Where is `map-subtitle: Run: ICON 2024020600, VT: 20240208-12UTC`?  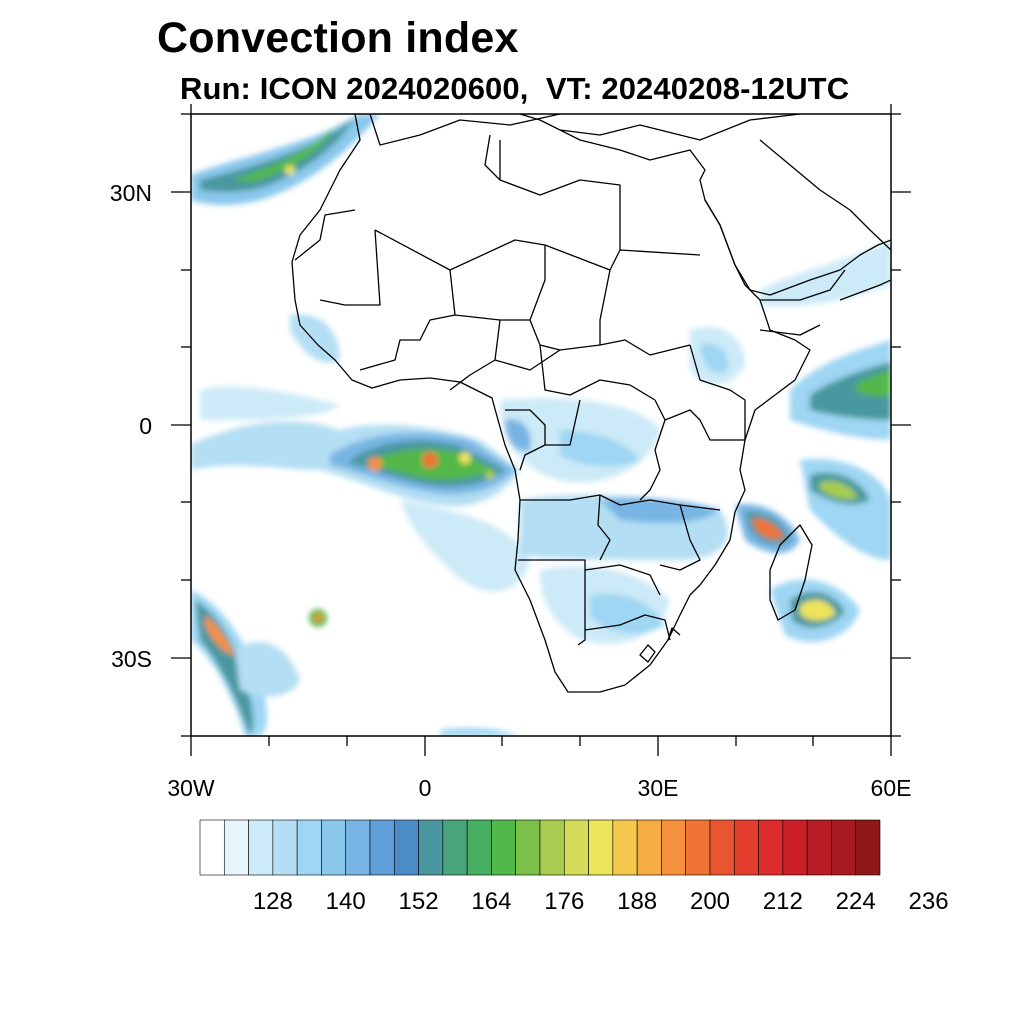
map-subtitle: Run: ICON 2024020600, VT: 20240208-12UTC is located at coordinates (515, 88).